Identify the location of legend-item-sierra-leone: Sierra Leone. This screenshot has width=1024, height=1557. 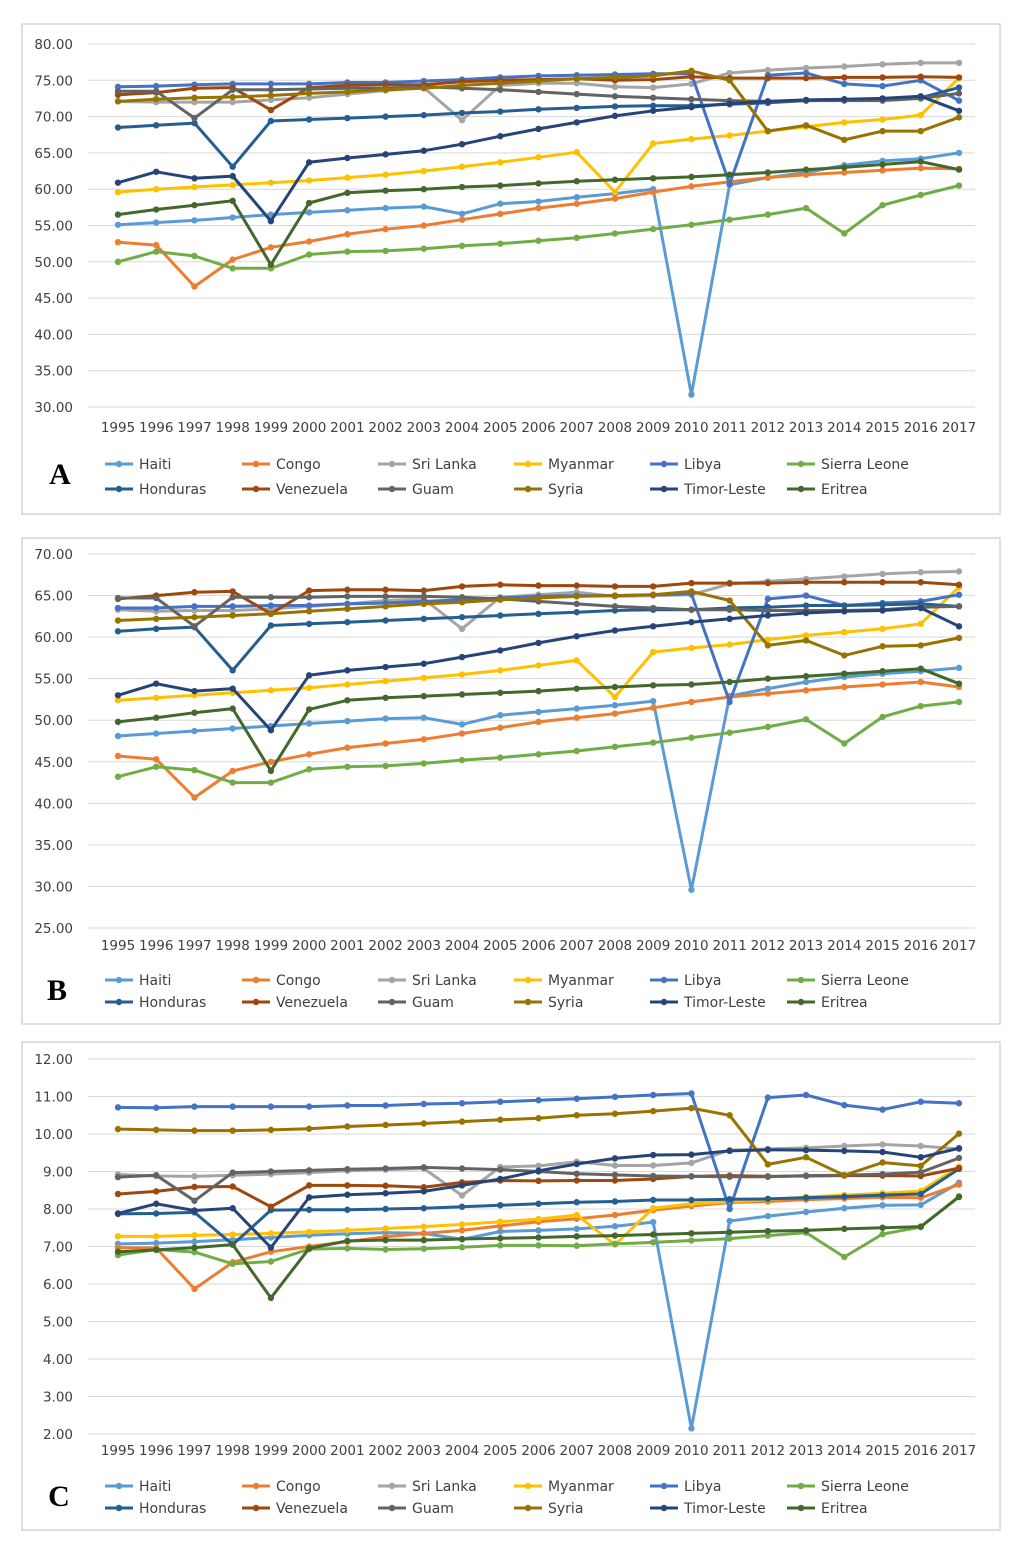
(848, 465).